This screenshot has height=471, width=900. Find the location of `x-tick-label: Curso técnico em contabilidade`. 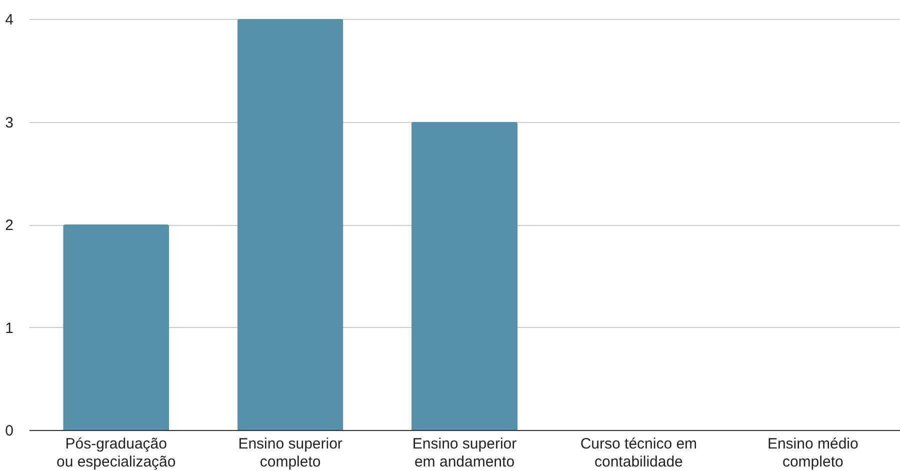

x-tick-label: Curso técnico em contabilidade is located at coordinates (639, 453).